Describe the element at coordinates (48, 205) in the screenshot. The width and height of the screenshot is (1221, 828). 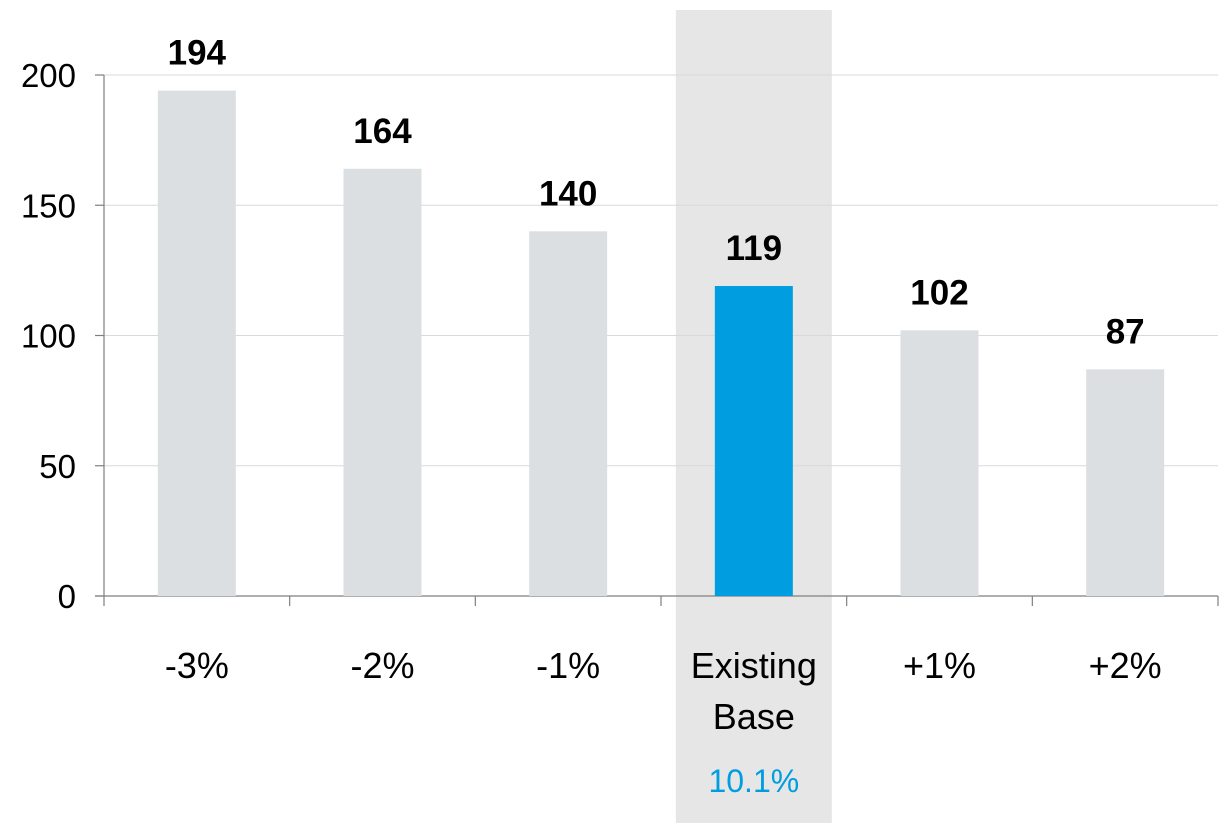
I see `y-tick-label: 150` at that location.